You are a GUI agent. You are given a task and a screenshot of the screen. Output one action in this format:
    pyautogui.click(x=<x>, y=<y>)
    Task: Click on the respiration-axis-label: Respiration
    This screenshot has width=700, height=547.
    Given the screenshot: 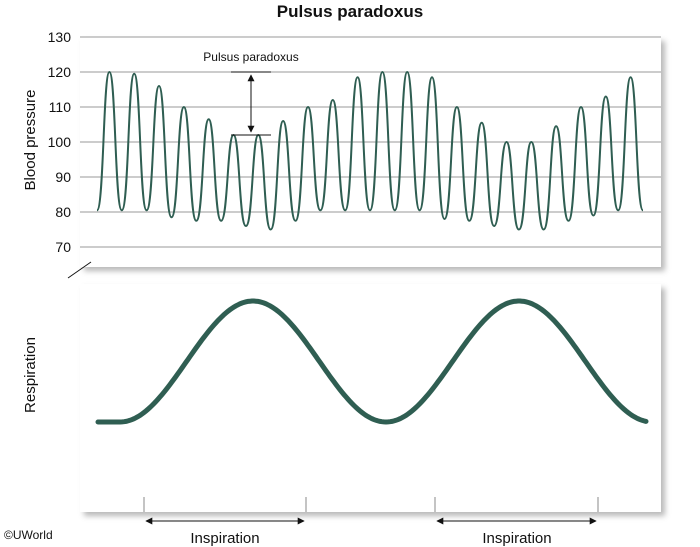 What is the action you would take?
    pyautogui.click(x=30, y=375)
    